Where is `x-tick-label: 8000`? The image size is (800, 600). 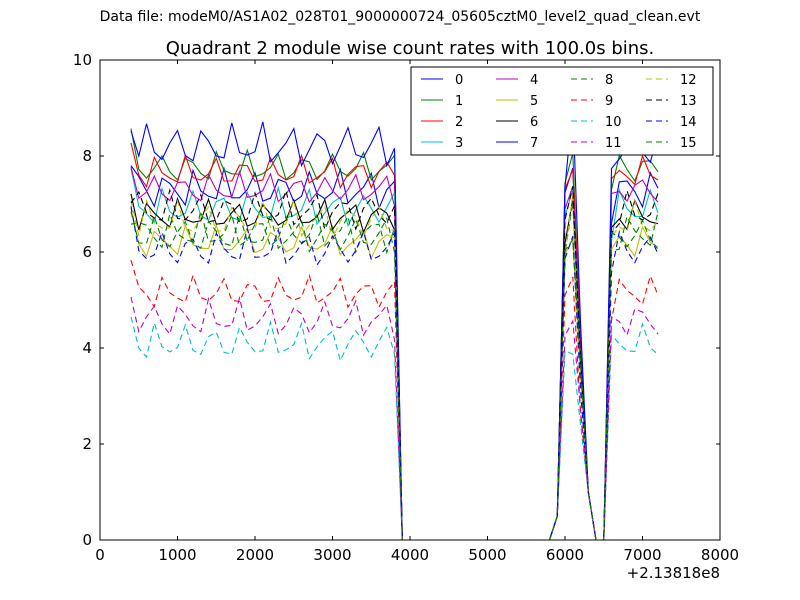
x-tick-label: 8000 is located at coordinates (720, 555).